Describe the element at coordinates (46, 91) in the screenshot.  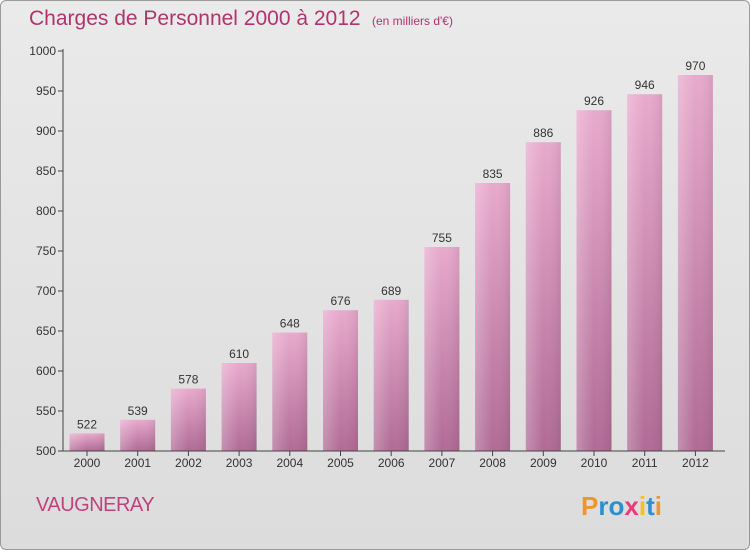
I see `y-tick-label: 950` at that location.